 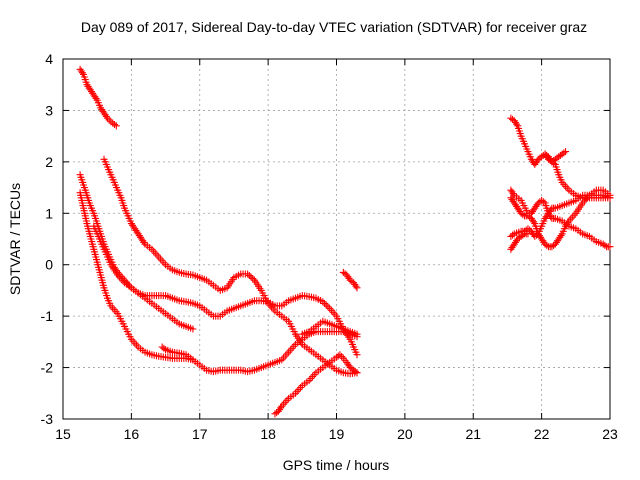 I want to click on x-tick-labels: 15 16 17 18 19 20 21 22 23, so click(x=336, y=434).